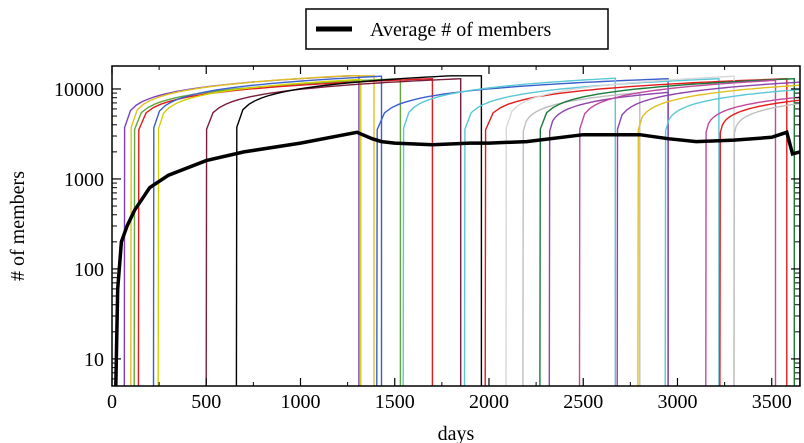 The height and width of the screenshot is (443, 804). What do you see at coordinates (89, 270) in the screenshot?
I see `y-tick-label: 100` at bounding box center [89, 270].